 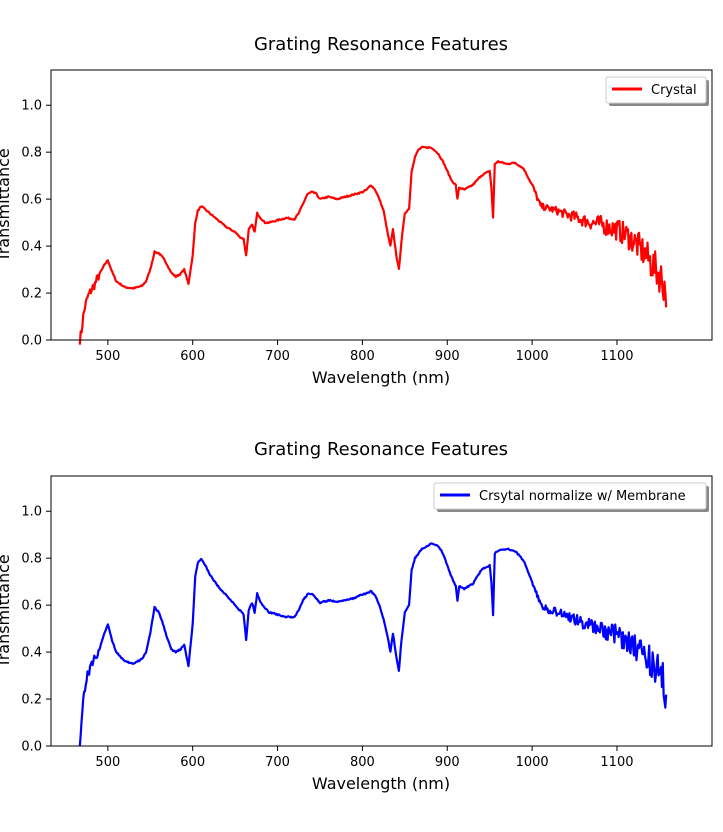 I want to click on legend-entry-label: Crsytal normalize w/ Membrane, so click(x=582, y=496).